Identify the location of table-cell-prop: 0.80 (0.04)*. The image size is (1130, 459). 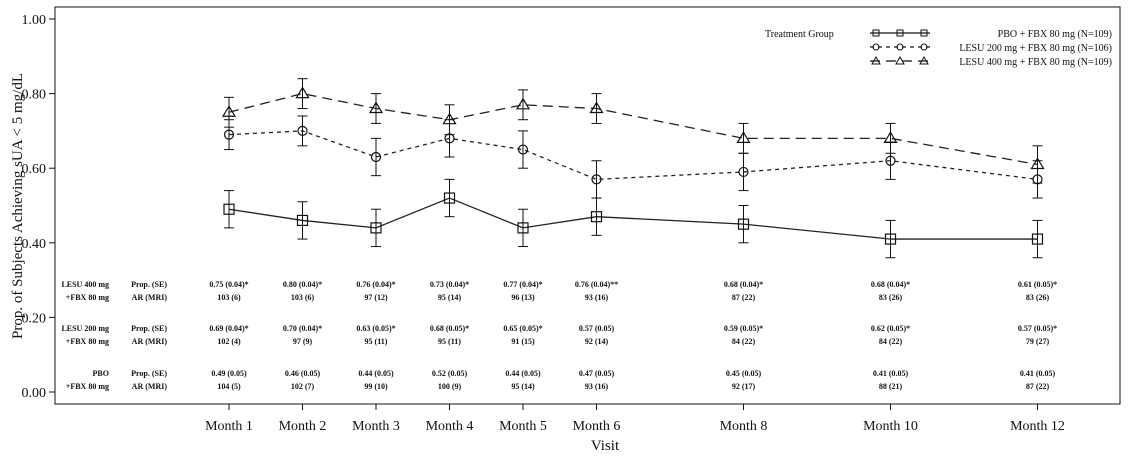
(302, 284).